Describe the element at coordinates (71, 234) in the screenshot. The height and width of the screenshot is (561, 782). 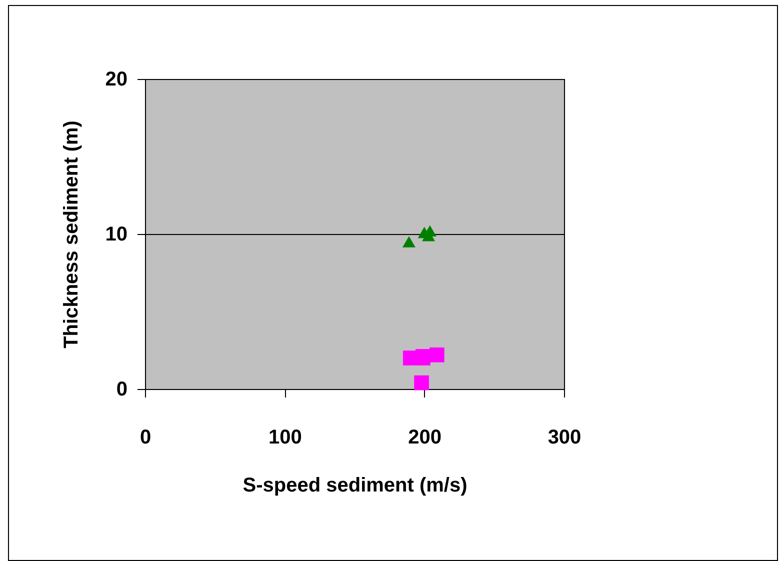
I see `y-axis-title: Thickness sediment (m)` at that location.